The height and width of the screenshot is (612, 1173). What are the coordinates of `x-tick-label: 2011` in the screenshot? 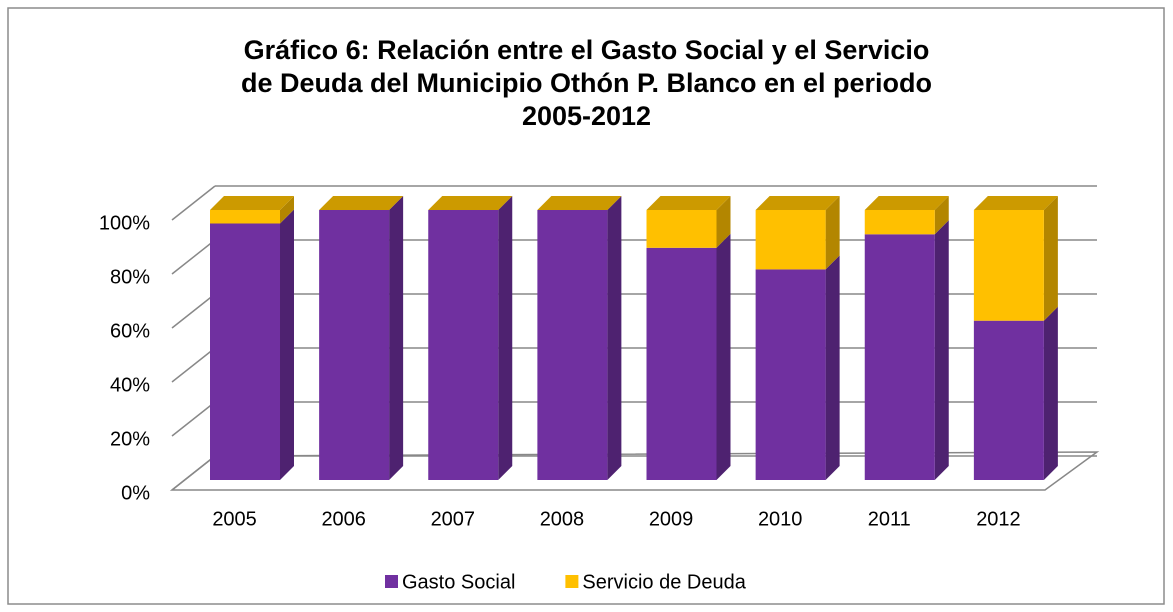 It's located at (889, 519).